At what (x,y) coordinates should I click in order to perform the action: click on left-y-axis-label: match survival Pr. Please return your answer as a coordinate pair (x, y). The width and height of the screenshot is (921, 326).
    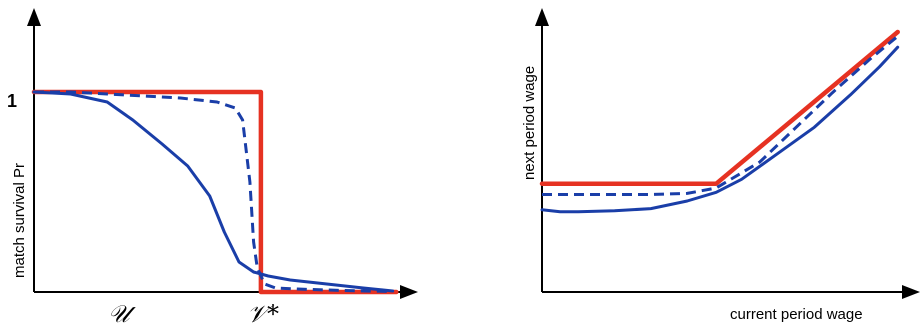
    Looking at the image, I should click on (19, 220).